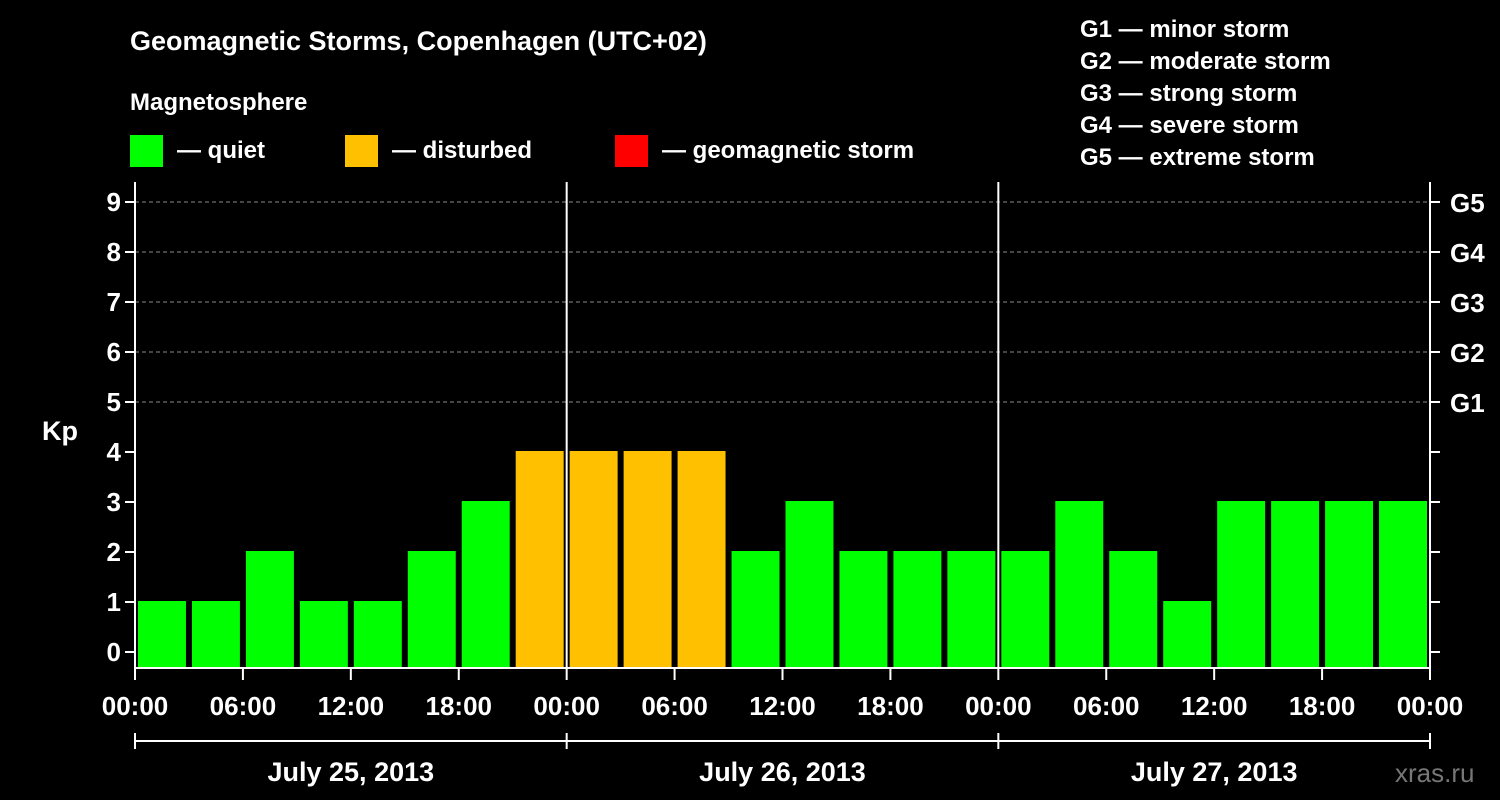  What do you see at coordinates (1184, 29) in the screenshot?
I see `storm-scale-item: G1 — minor storm` at bounding box center [1184, 29].